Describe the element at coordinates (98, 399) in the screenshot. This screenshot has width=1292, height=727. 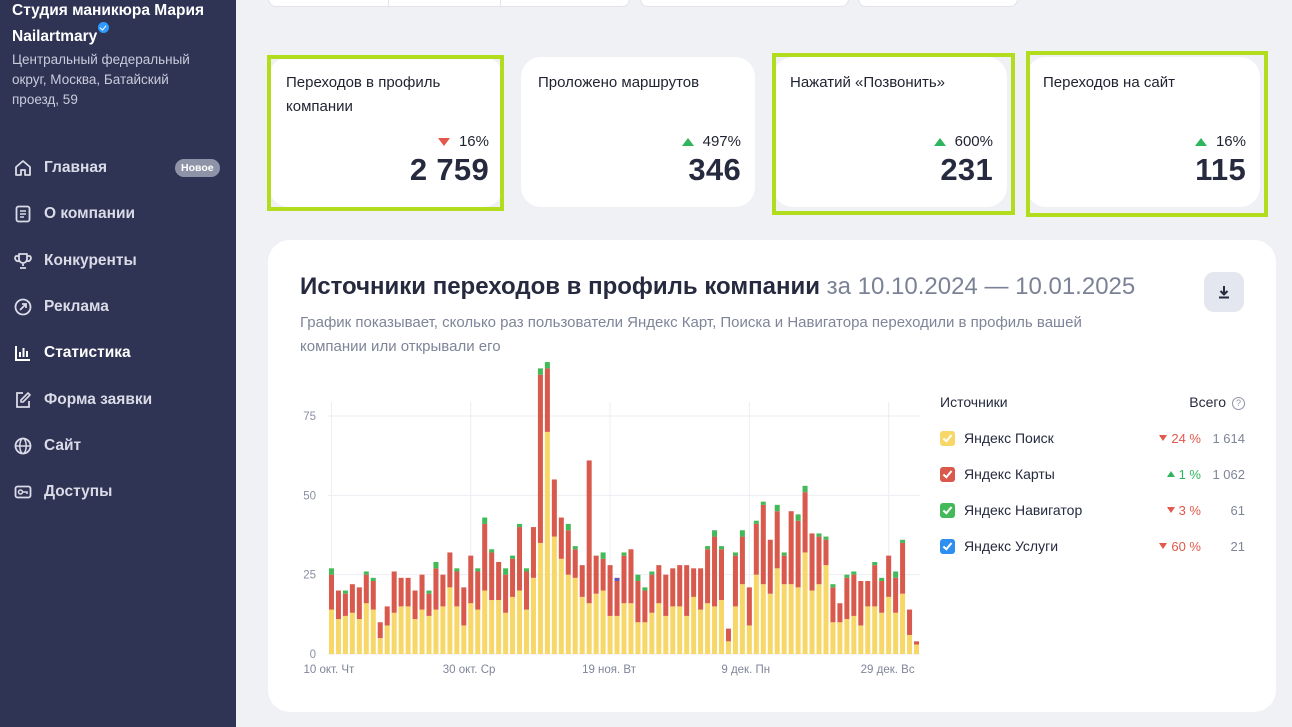
I see `sidebar-item-label: Форма заявки` at that location.